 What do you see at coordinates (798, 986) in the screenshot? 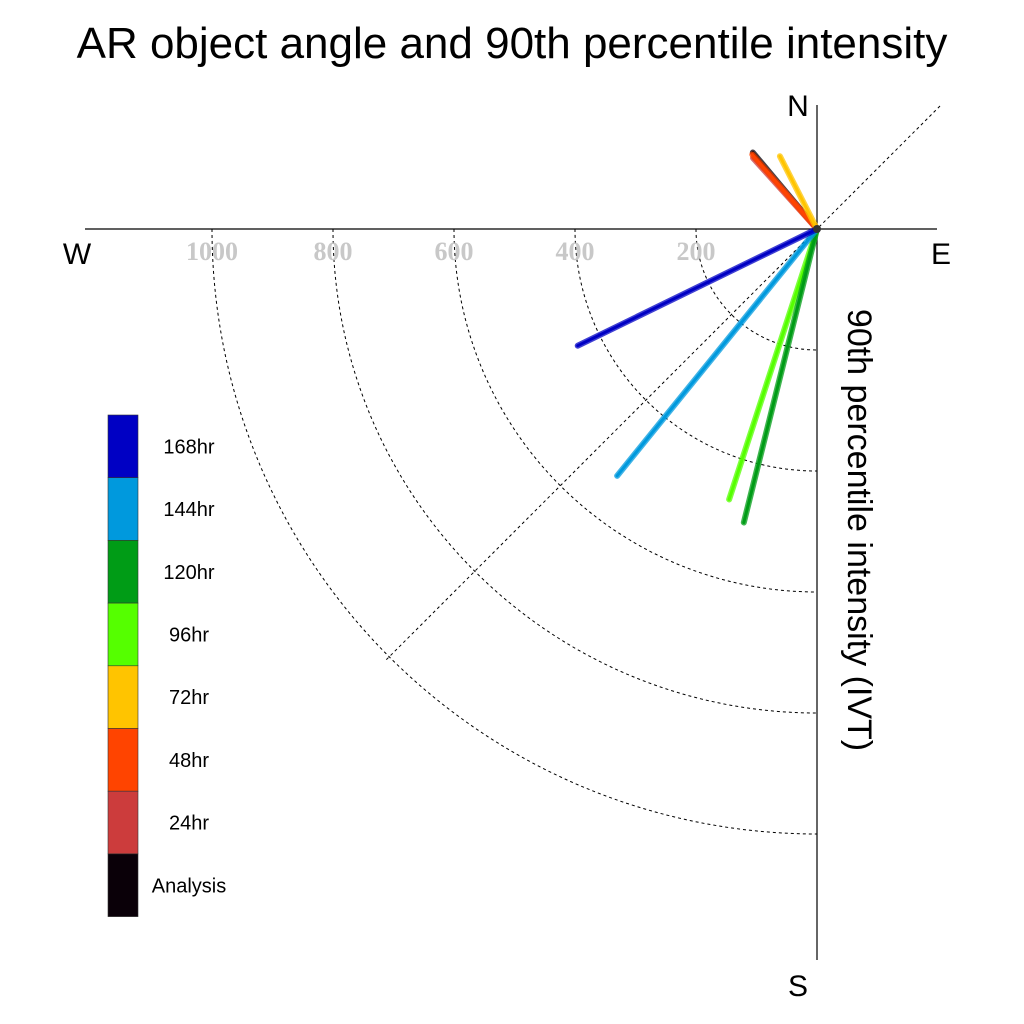
I see `compass-south: S` at bounding box center [798, 986].